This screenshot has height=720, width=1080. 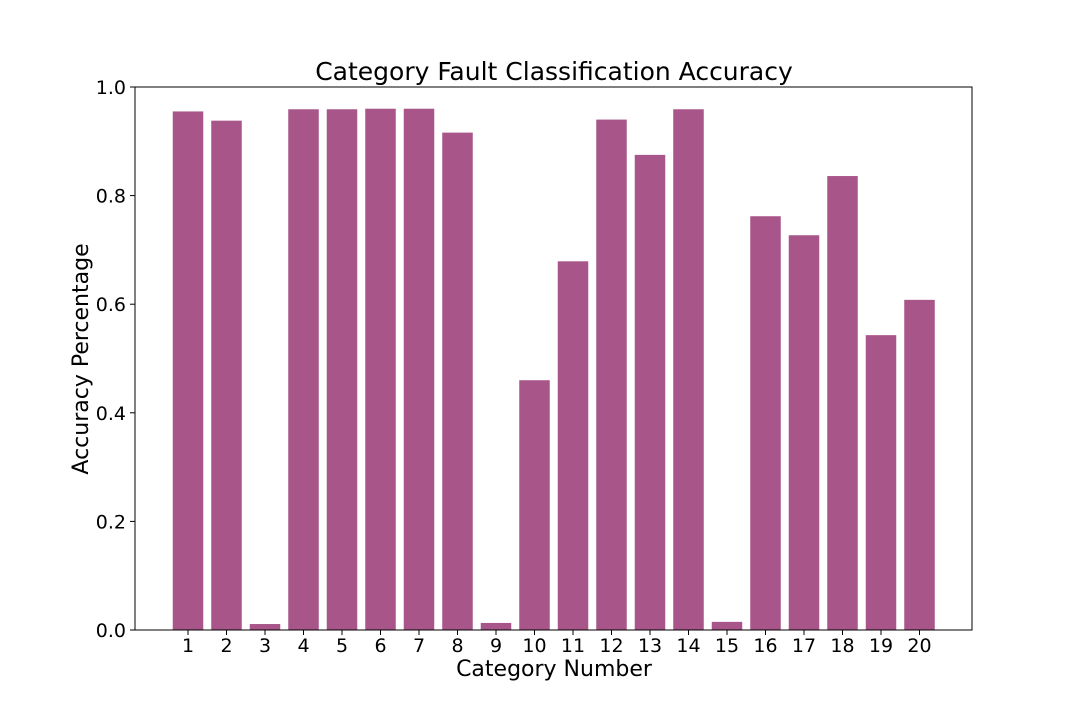 What do you see at coordinates (265, 646) in the screenshot?
I see `x-tick-label: 3` at bounding box center [265, 646].